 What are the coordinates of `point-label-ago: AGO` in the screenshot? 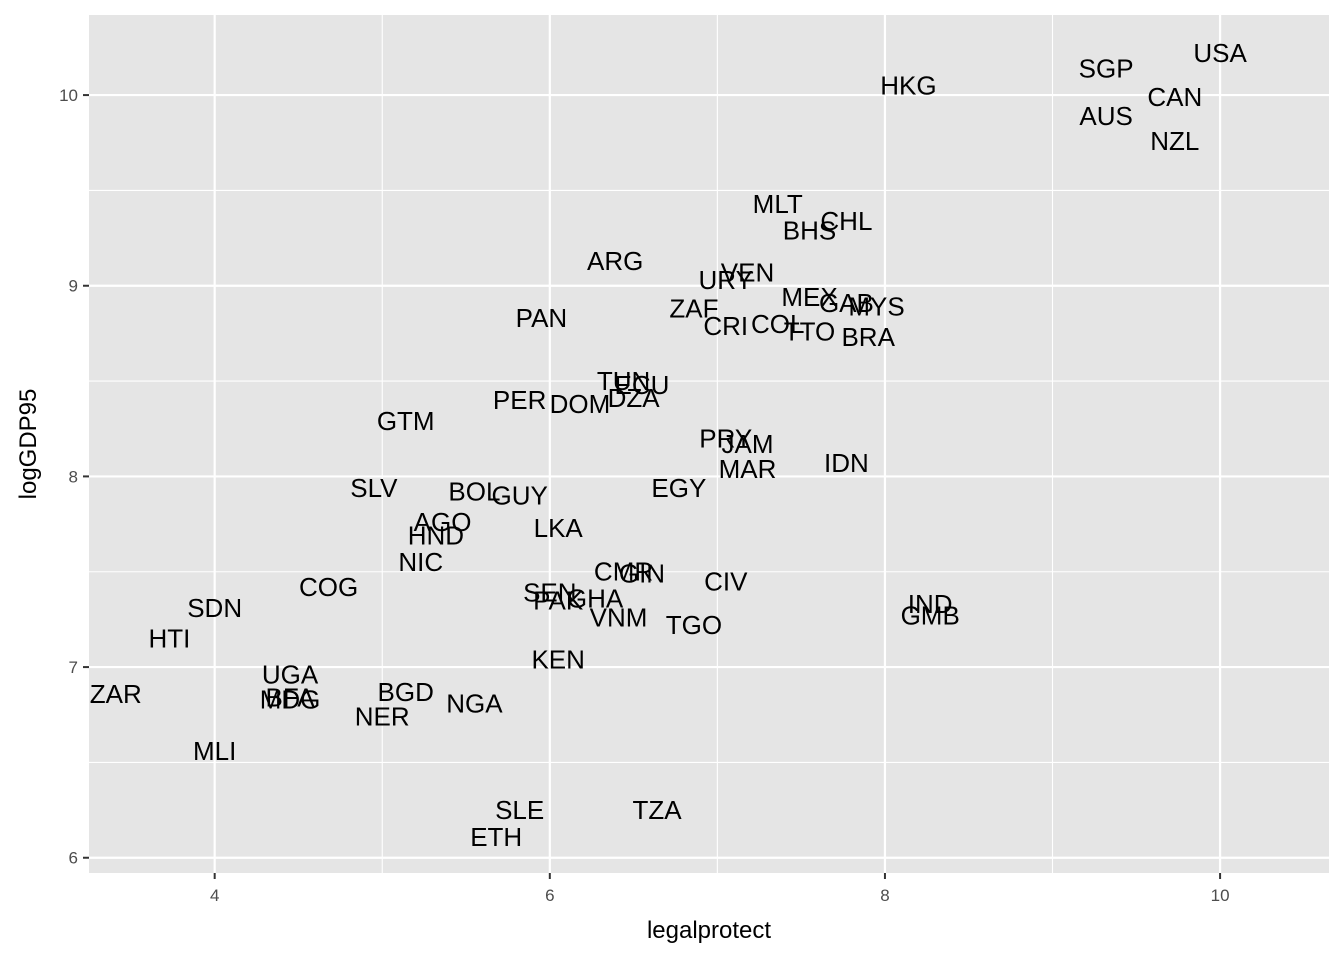 It's located at (443, 522).